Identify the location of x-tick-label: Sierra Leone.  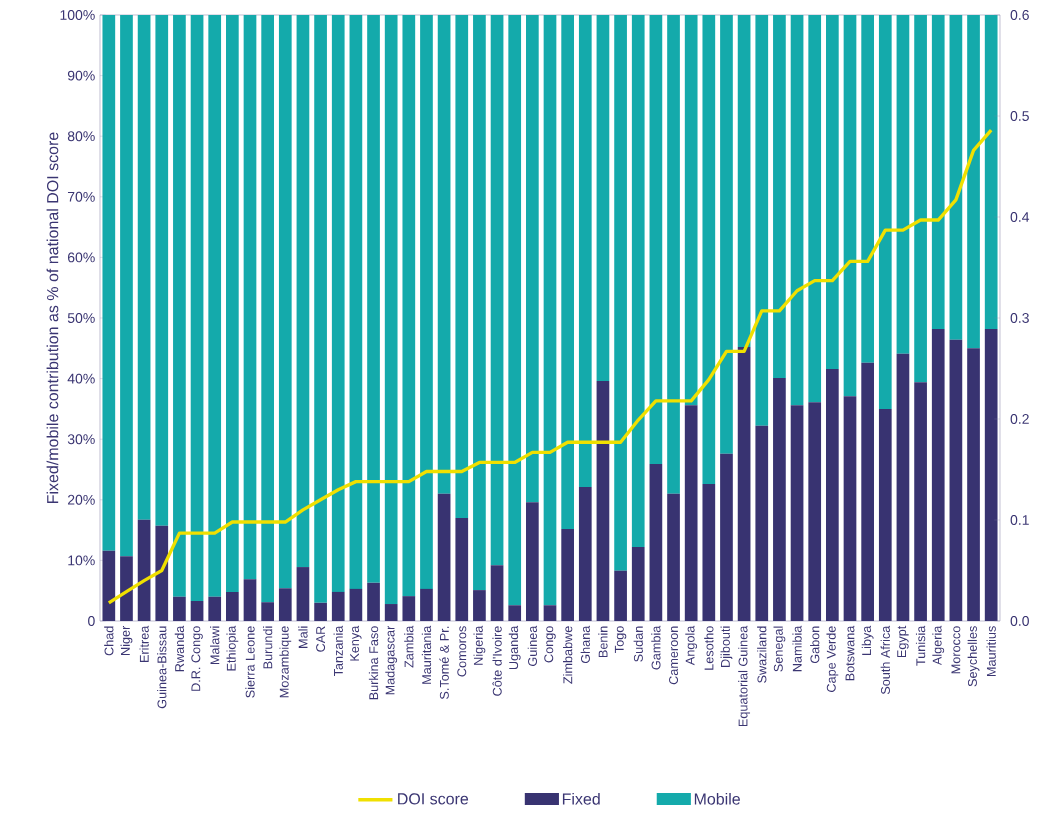
(250, 662).